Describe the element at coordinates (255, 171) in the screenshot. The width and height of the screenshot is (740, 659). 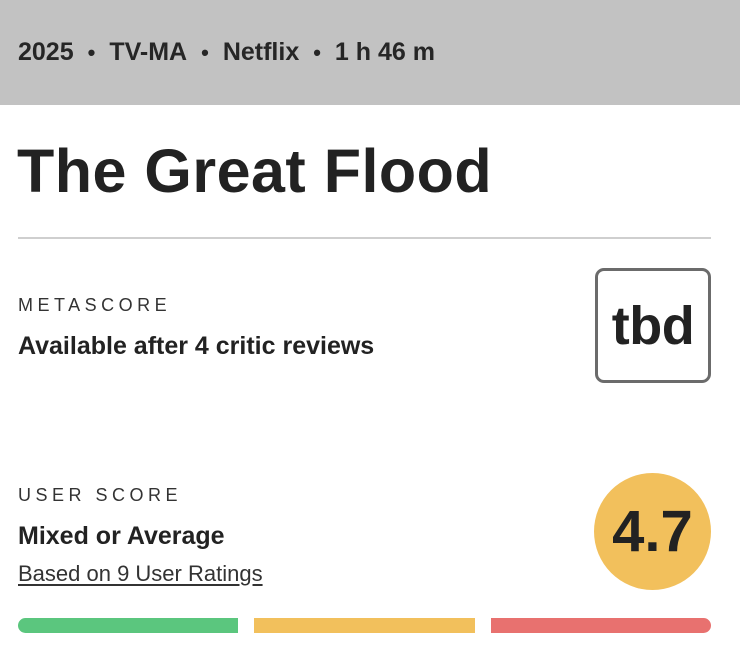
I see `page-title: The Great Flood` at that location.